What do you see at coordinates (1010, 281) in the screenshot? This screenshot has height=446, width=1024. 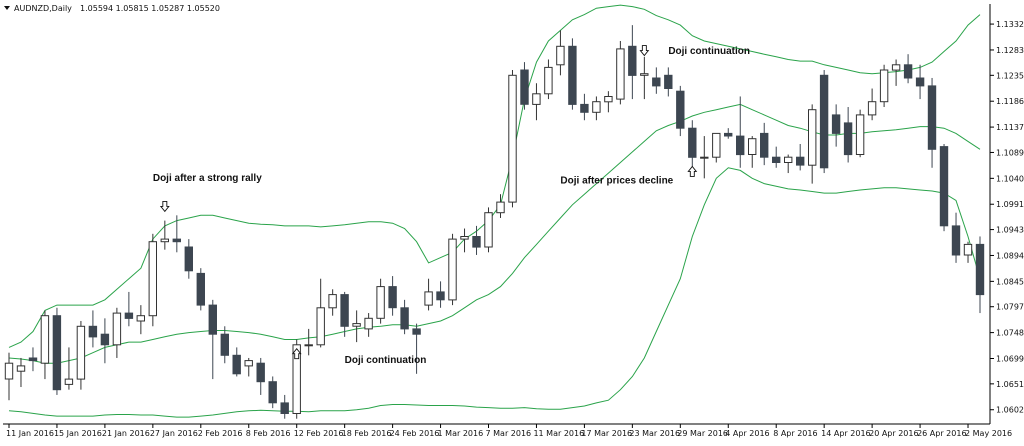 I see `y-tick-label: 1.08450` at bounding box center [1010, 281].